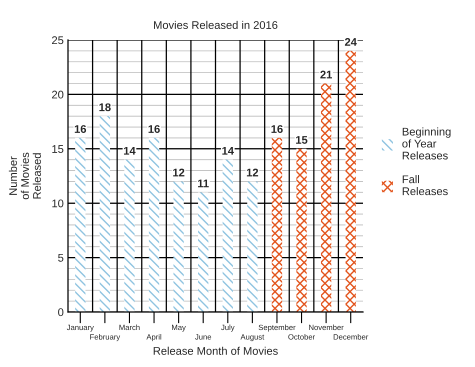 Image resolution: width=475 pixels, height=367 pixels. I want to click on chart-title: Movies Released in 2016, so click(216, 24).